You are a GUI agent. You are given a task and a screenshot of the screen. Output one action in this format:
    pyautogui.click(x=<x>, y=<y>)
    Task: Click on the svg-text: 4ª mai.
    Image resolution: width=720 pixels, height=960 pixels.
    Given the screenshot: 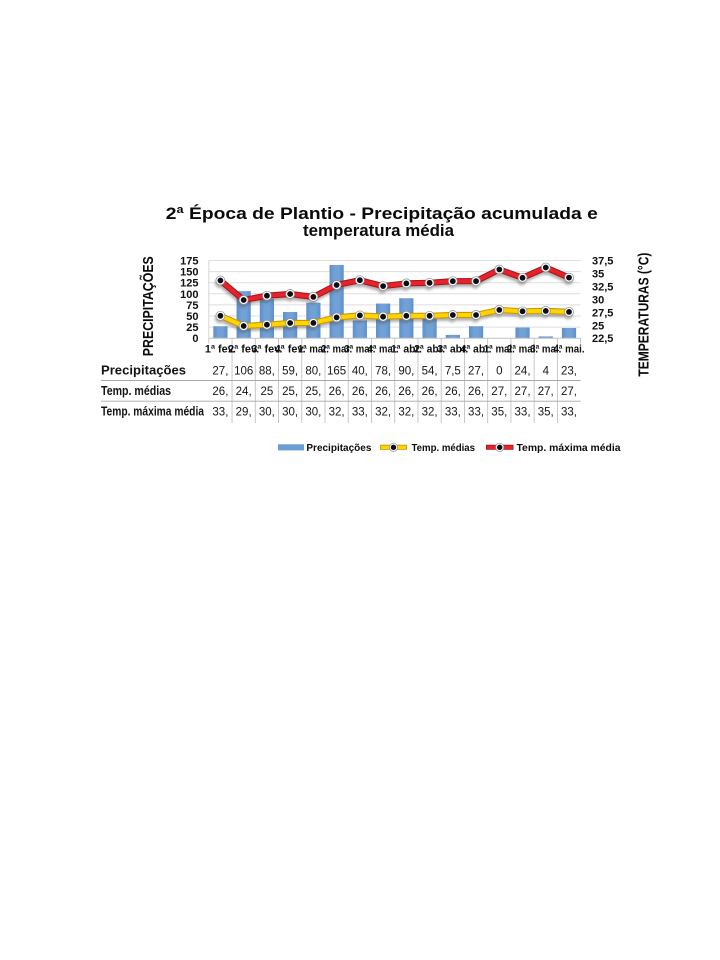 What is the action you would take?
    pyautogui.click(x=569, y=350)
    